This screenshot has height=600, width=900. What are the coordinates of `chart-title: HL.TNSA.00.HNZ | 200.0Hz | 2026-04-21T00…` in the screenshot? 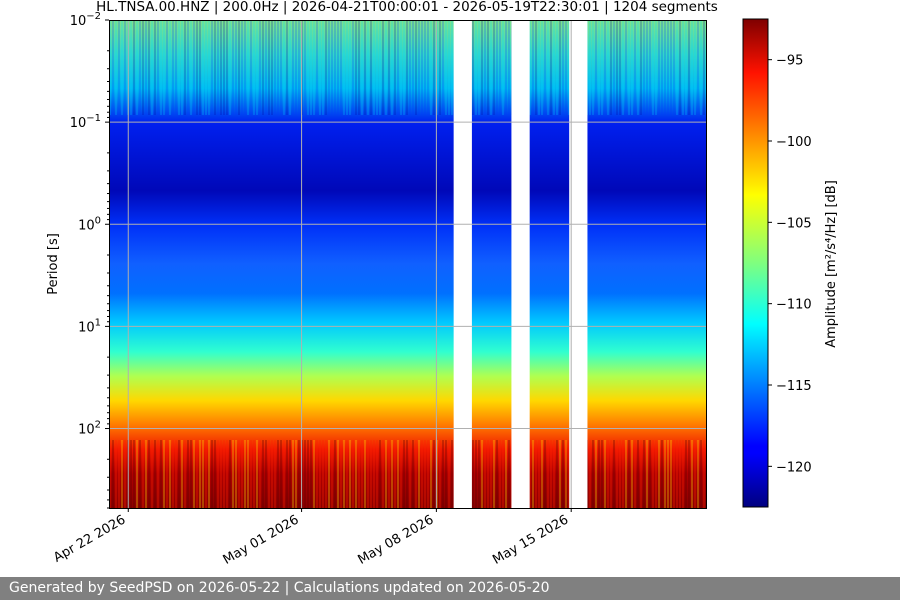 It's located at (407, 7).